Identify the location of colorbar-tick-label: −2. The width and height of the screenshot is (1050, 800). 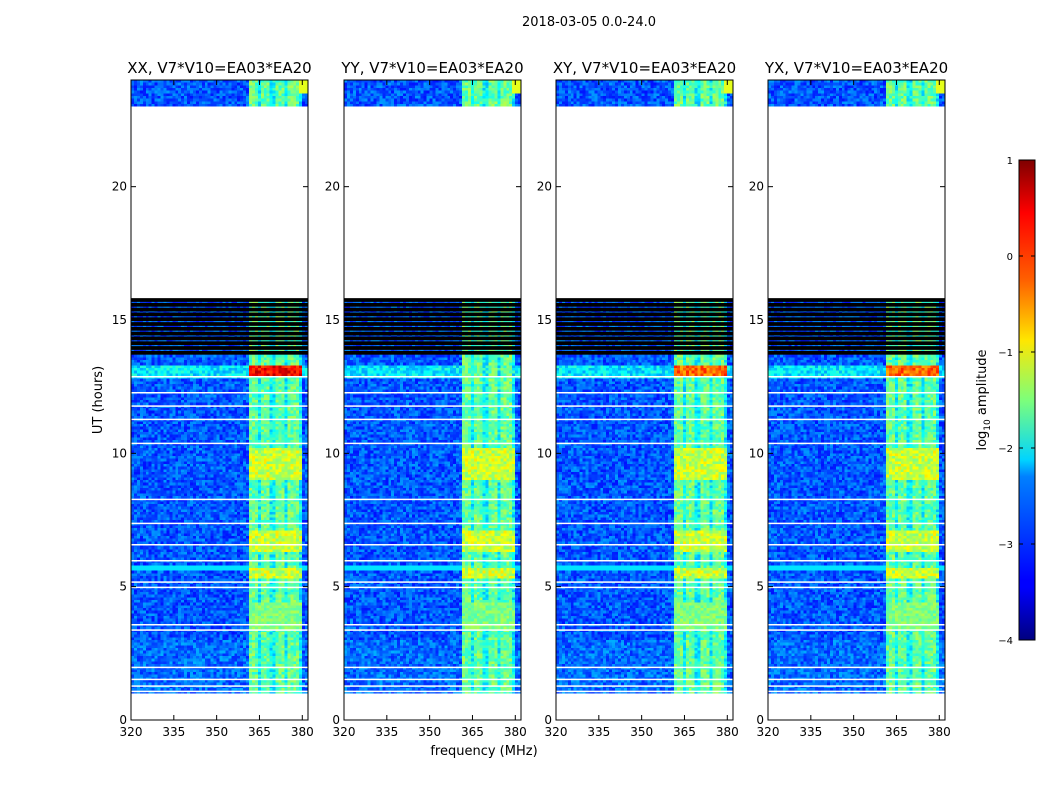
(1005, 449).